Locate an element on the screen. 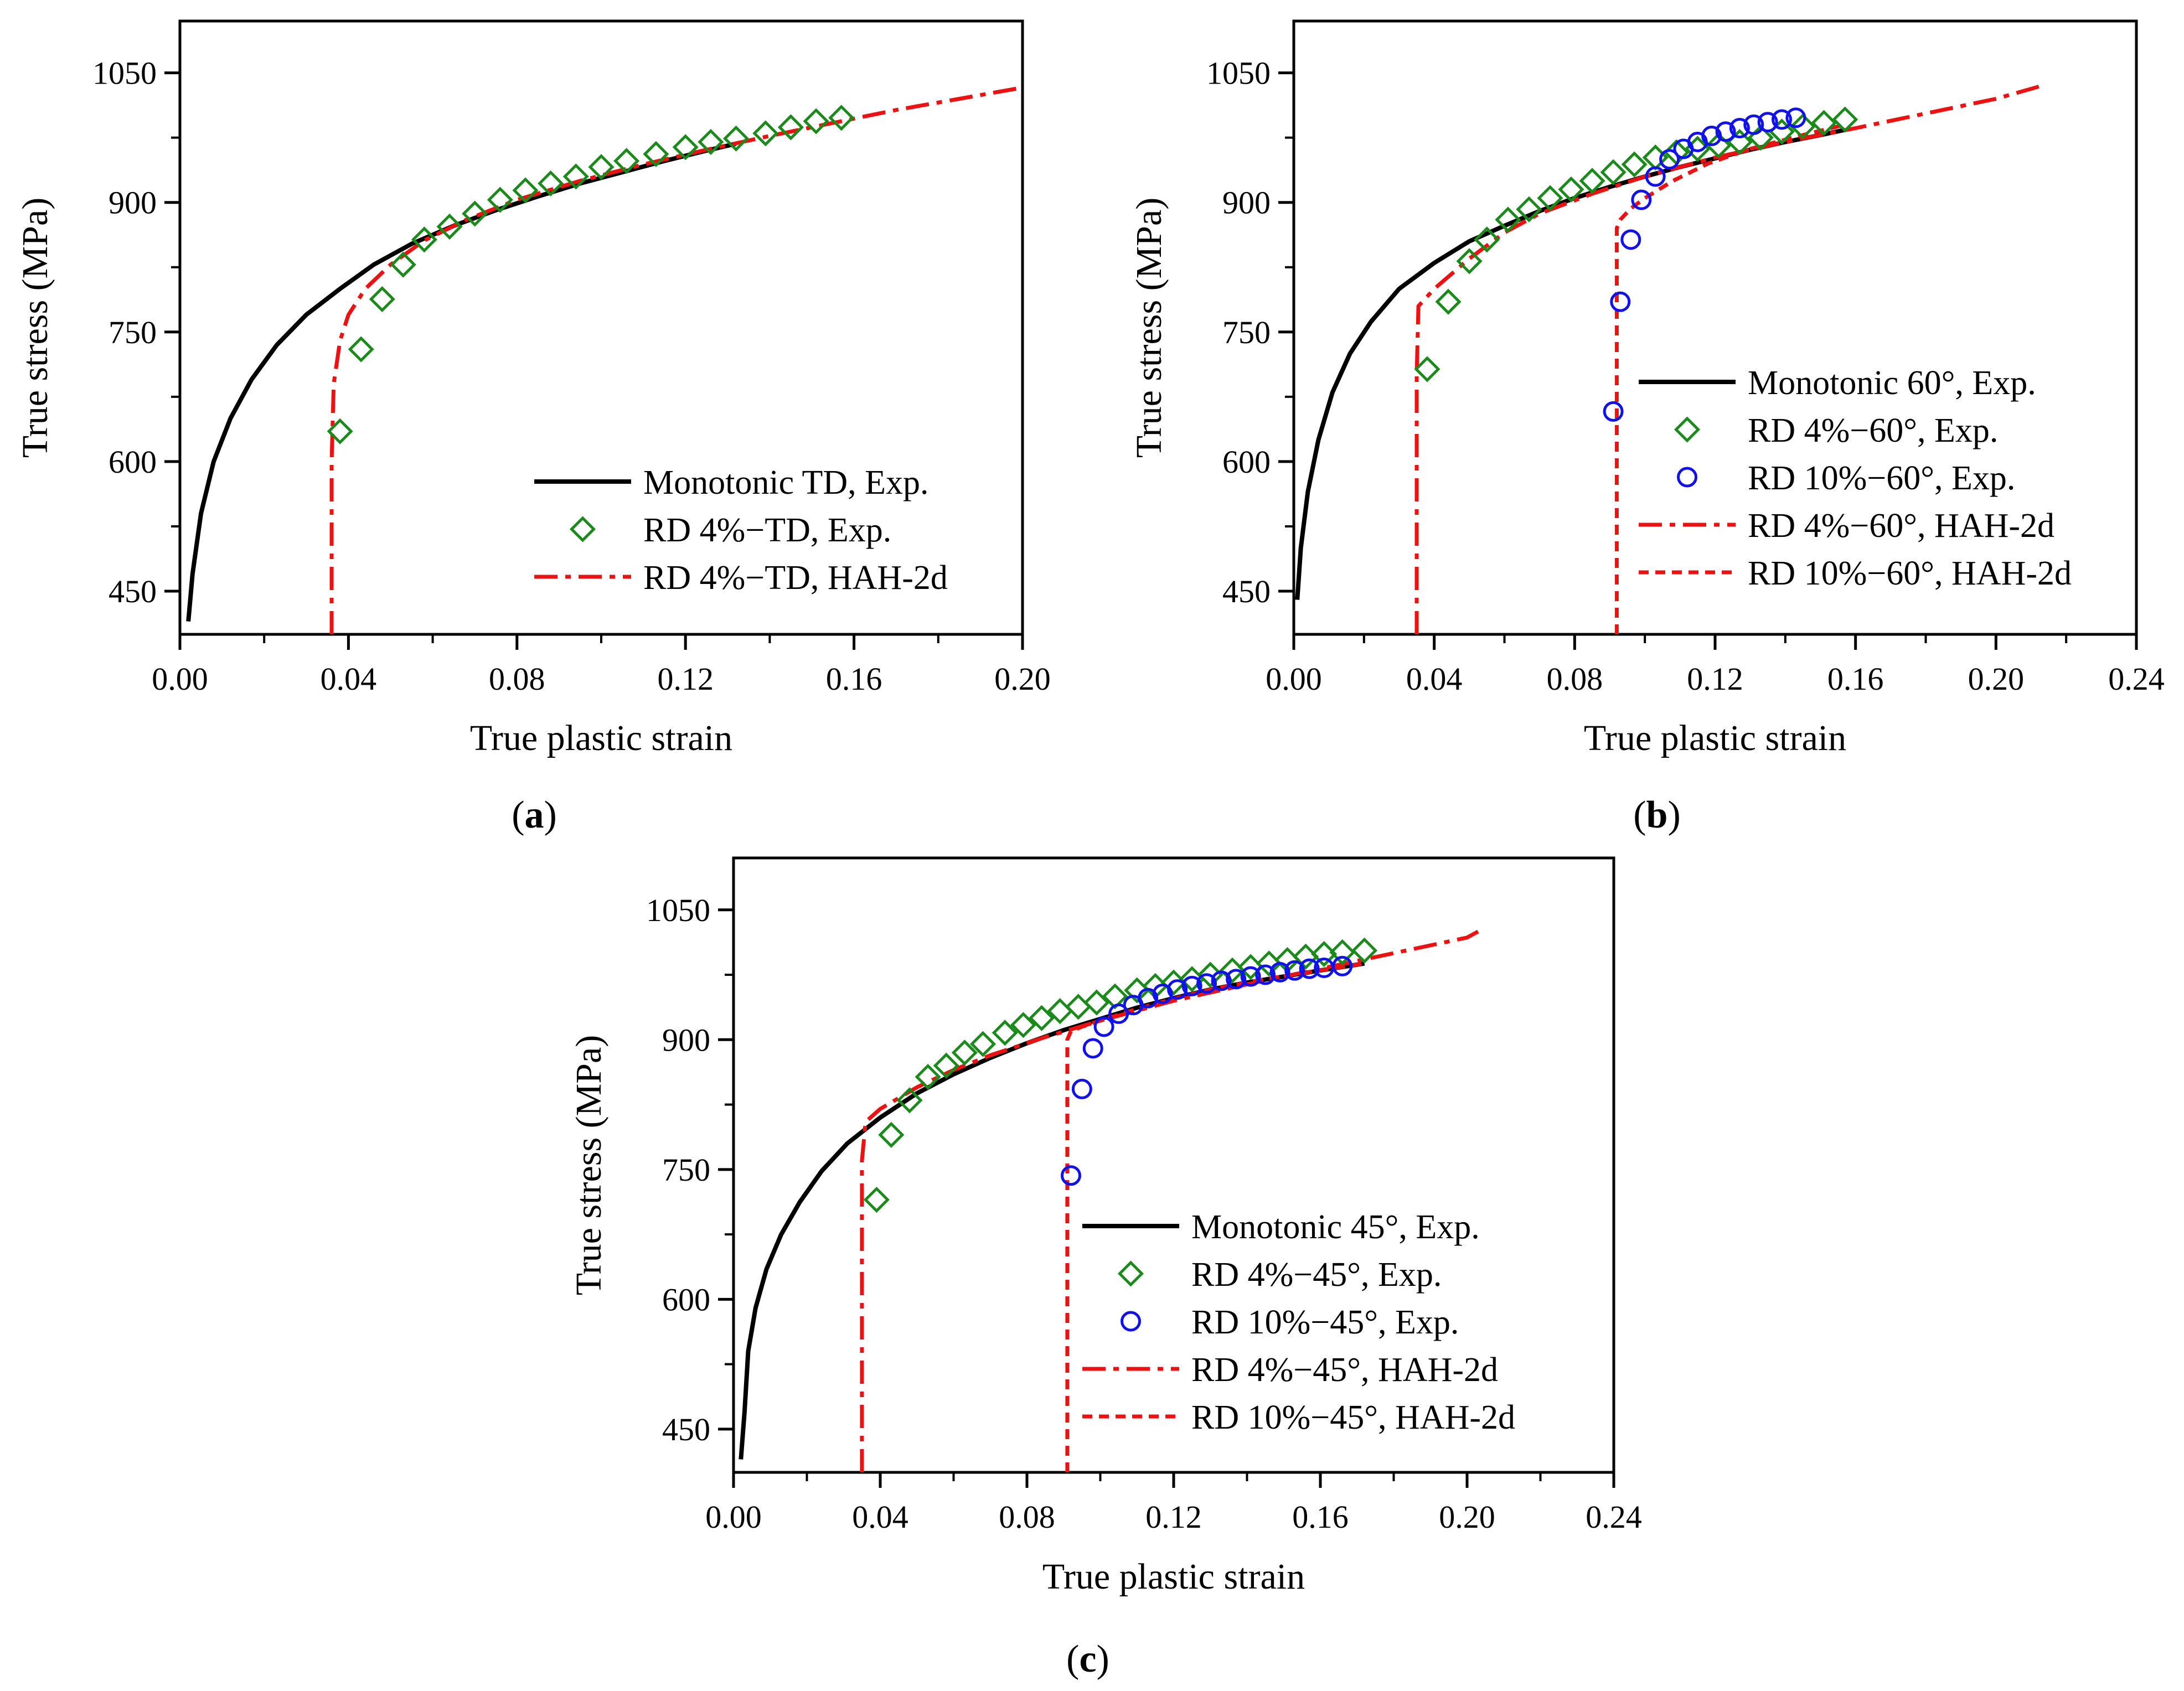 This screenshot has width=2184, height=1691. legend-label: Monotonic TD, Exp. is located at coordinates (786, 482).